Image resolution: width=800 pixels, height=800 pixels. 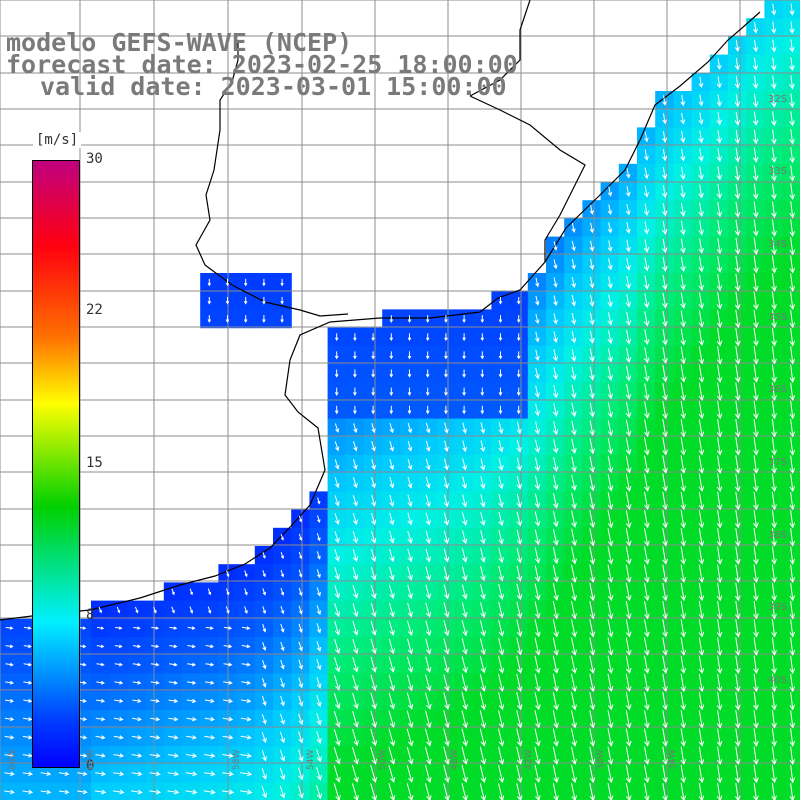 I want to click on title-model: modelo GEFS-WAVE (NCEP), so click(x=179, y=42).